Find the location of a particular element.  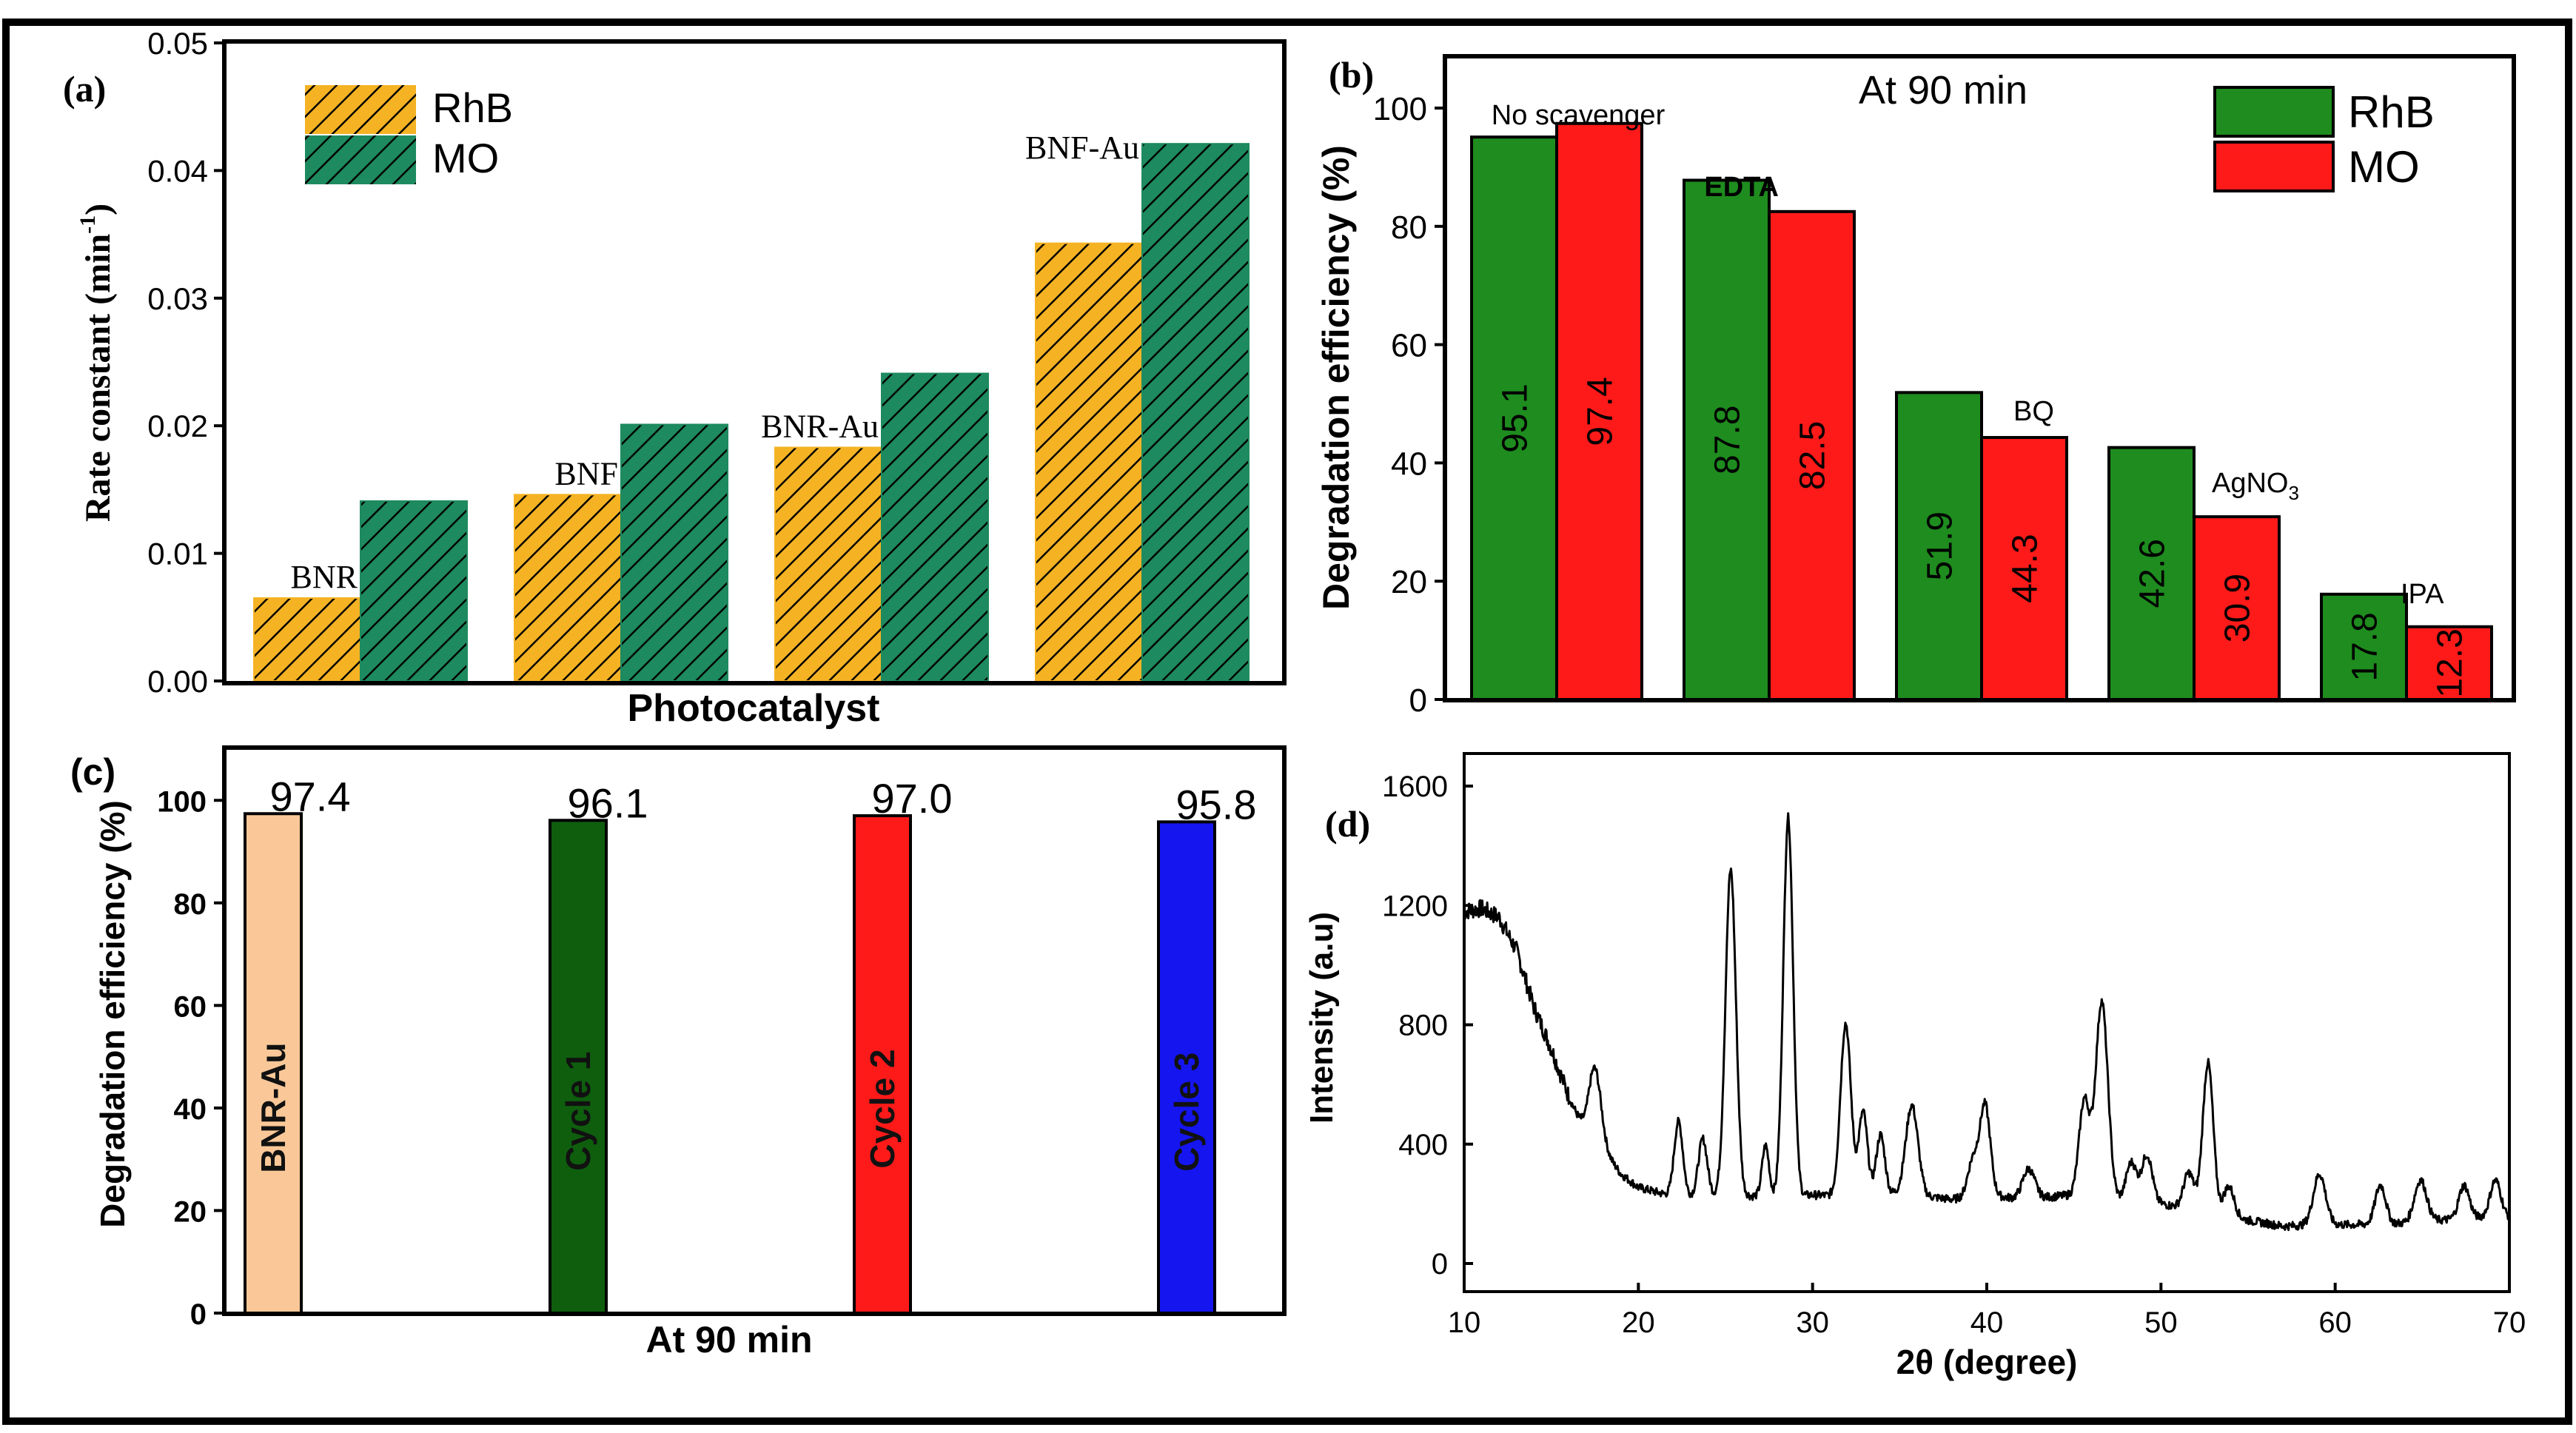

value-label-rhb: 51.9 is located at coordinates (1940, 545).